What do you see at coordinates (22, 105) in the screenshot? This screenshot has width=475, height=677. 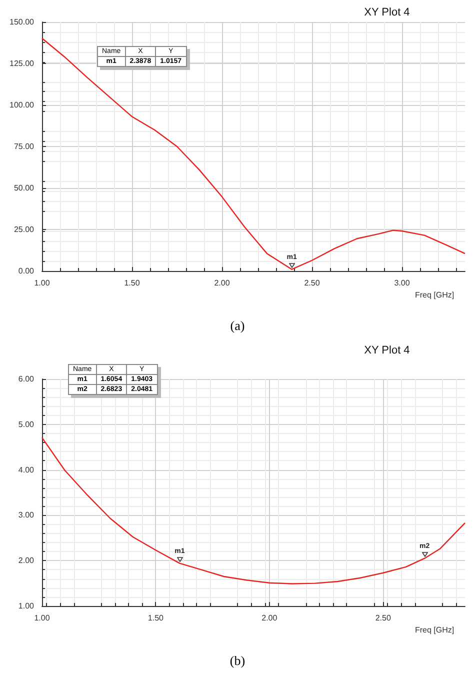 I see `y-tick-label: 100.00` at bounding box center [22, 105].